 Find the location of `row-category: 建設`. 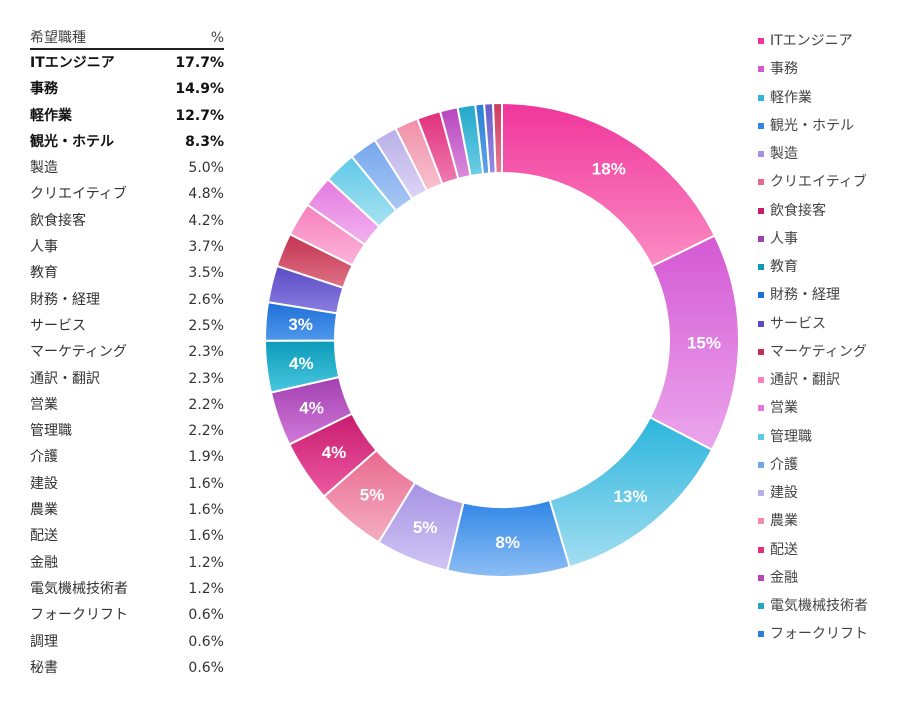

row-category: 建設 is located at coordinates (44, 483).